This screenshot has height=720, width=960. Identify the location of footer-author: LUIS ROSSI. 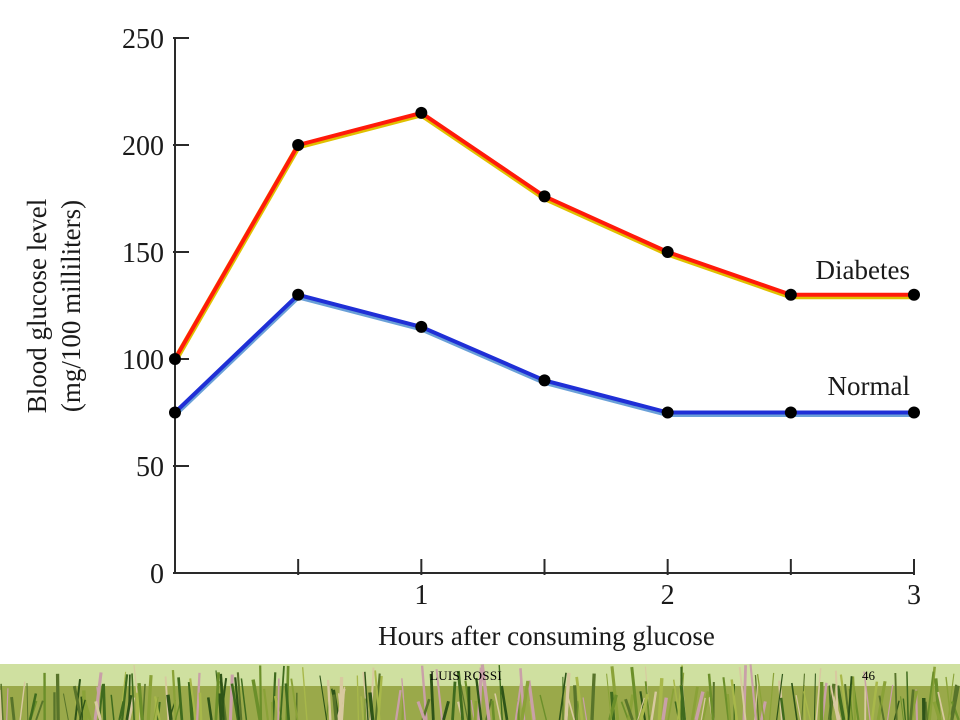
(466, 675).